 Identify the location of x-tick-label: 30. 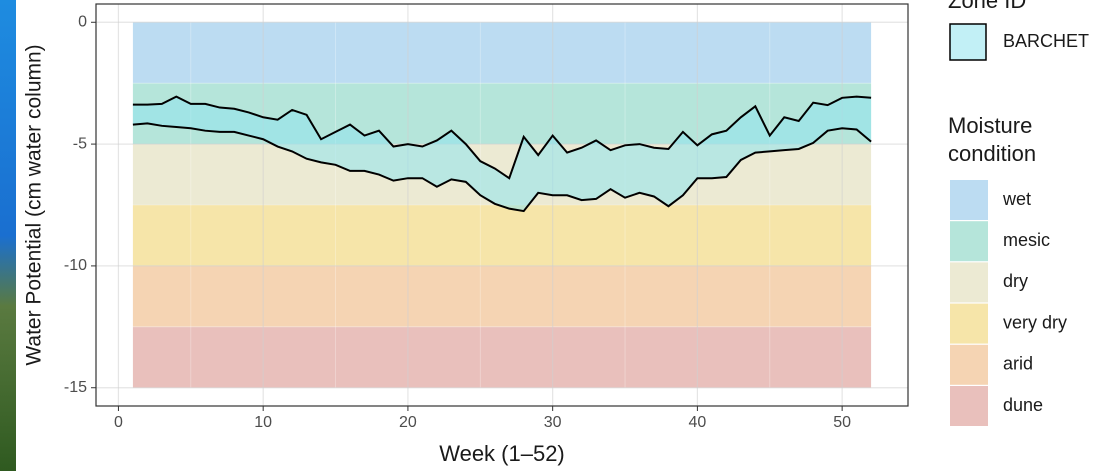
(553, 422).